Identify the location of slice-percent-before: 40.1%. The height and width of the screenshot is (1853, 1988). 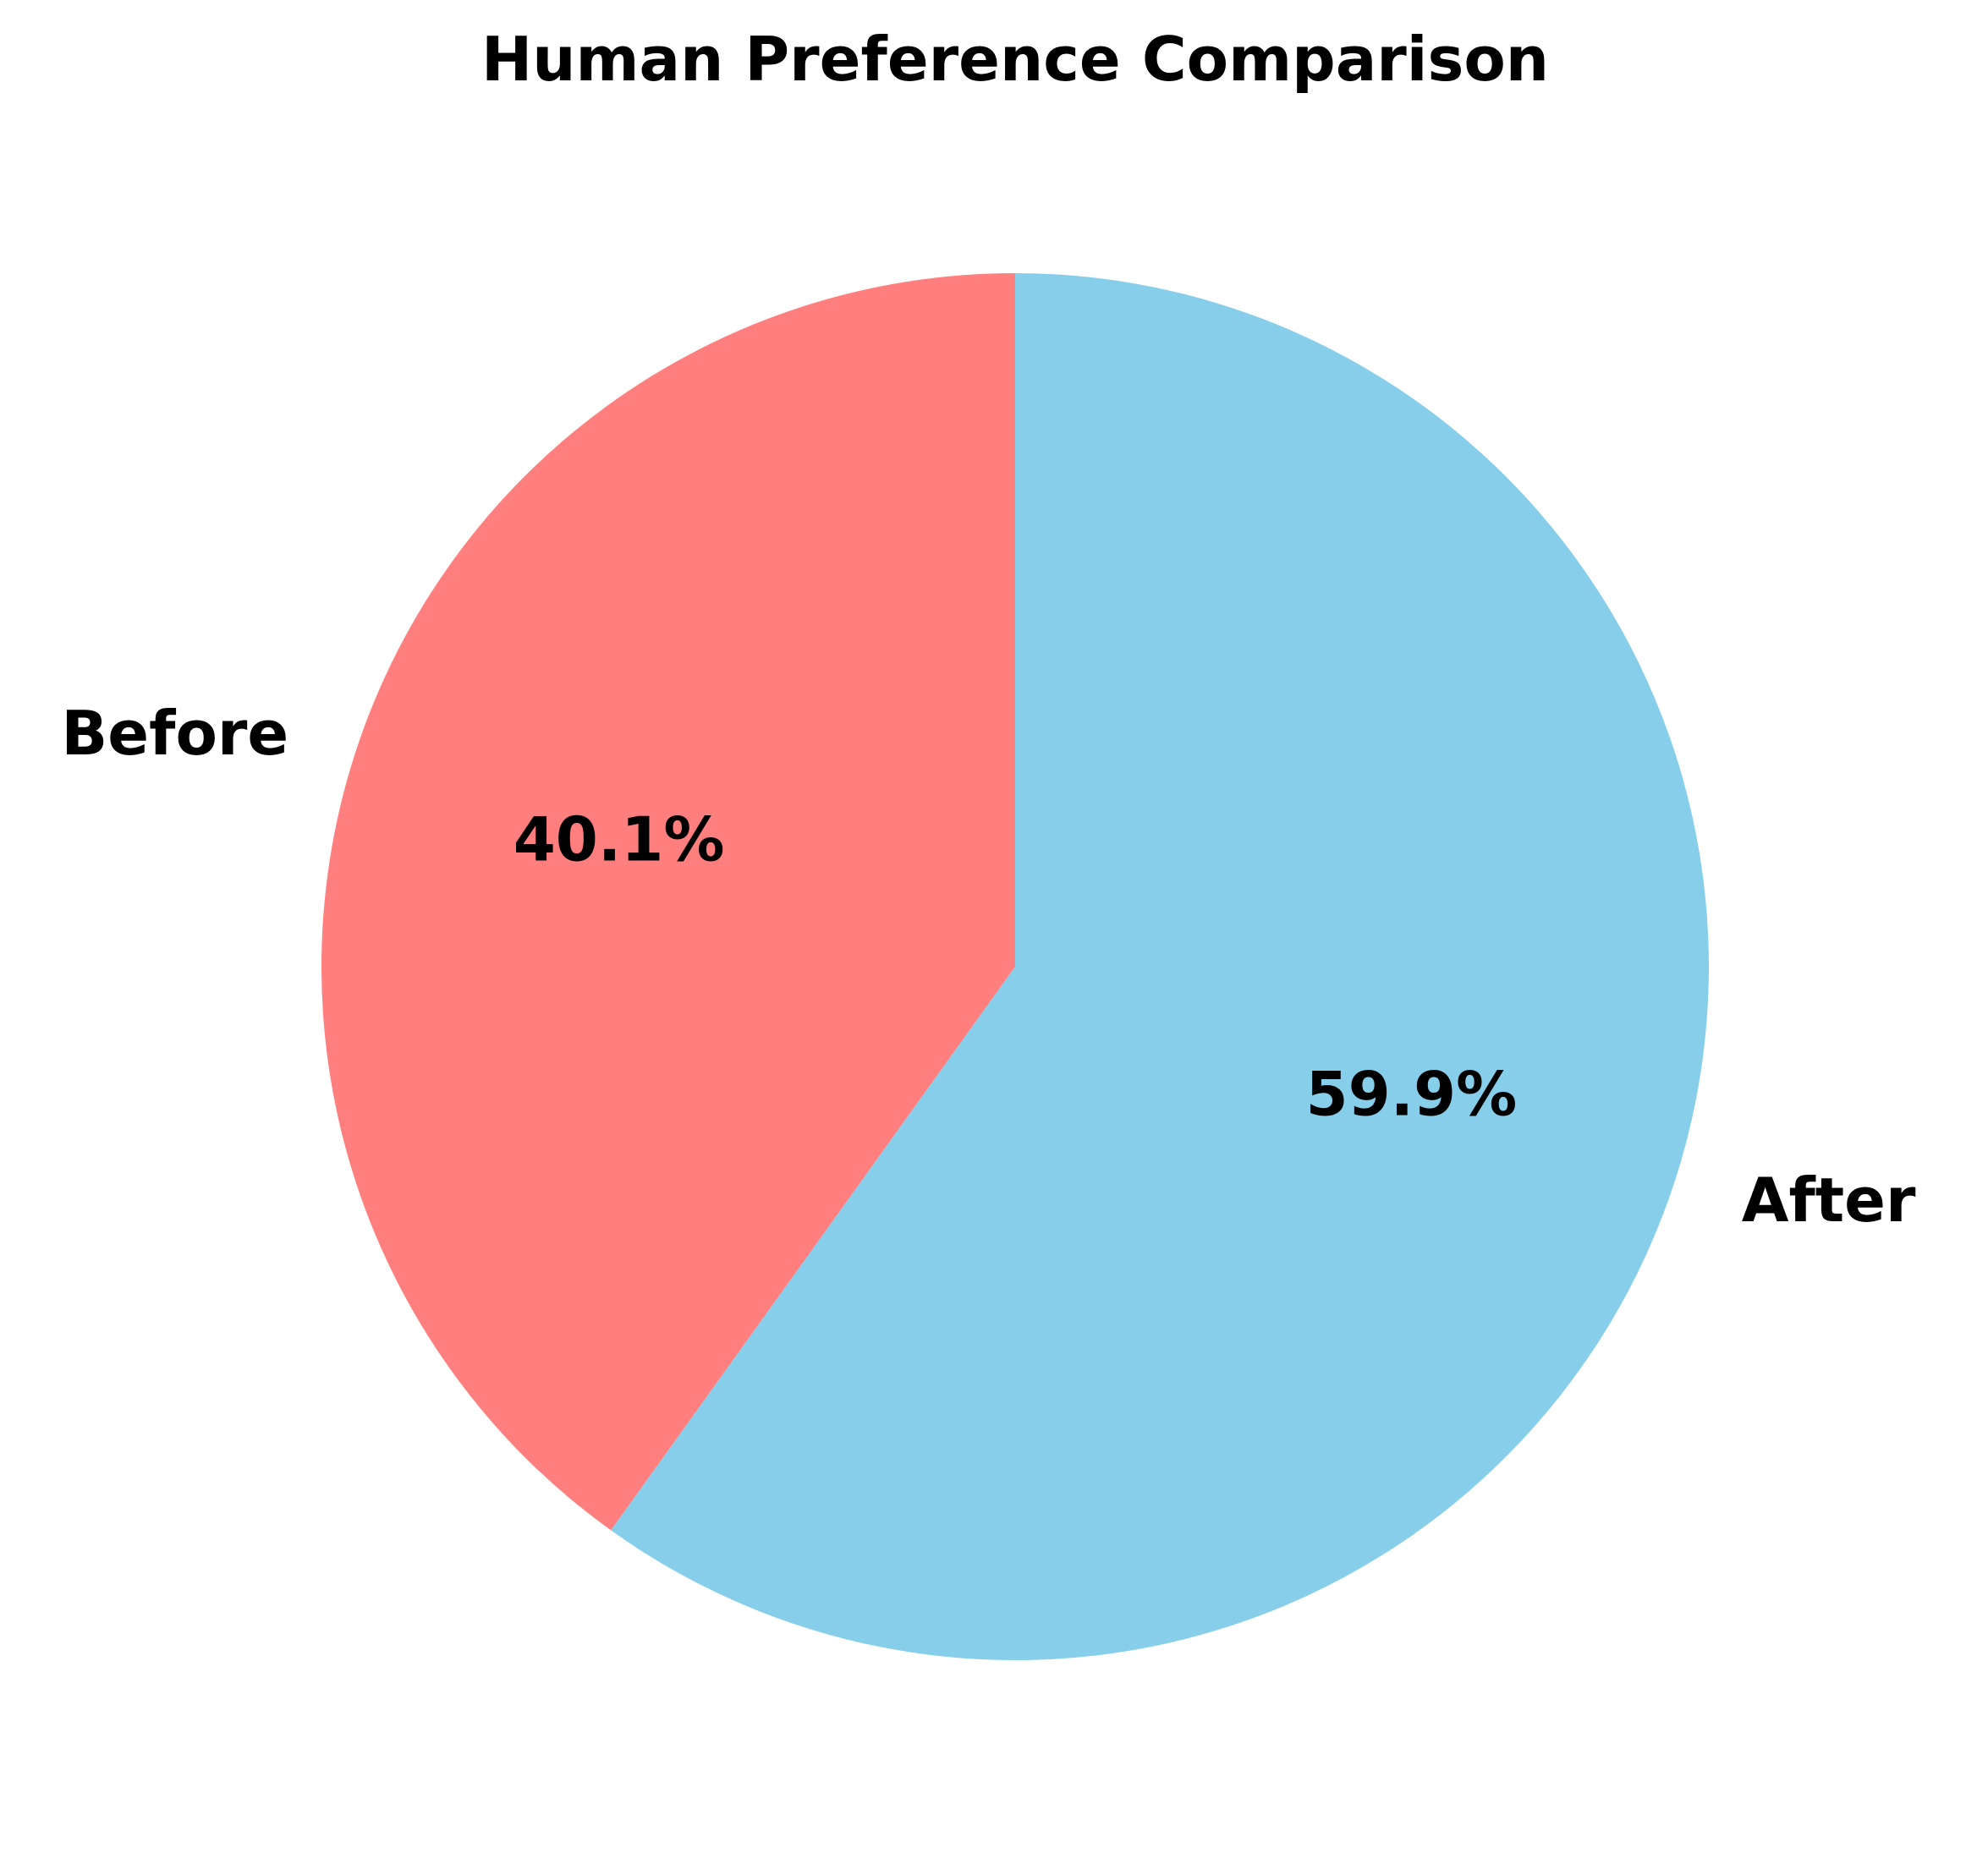
(619, 838).